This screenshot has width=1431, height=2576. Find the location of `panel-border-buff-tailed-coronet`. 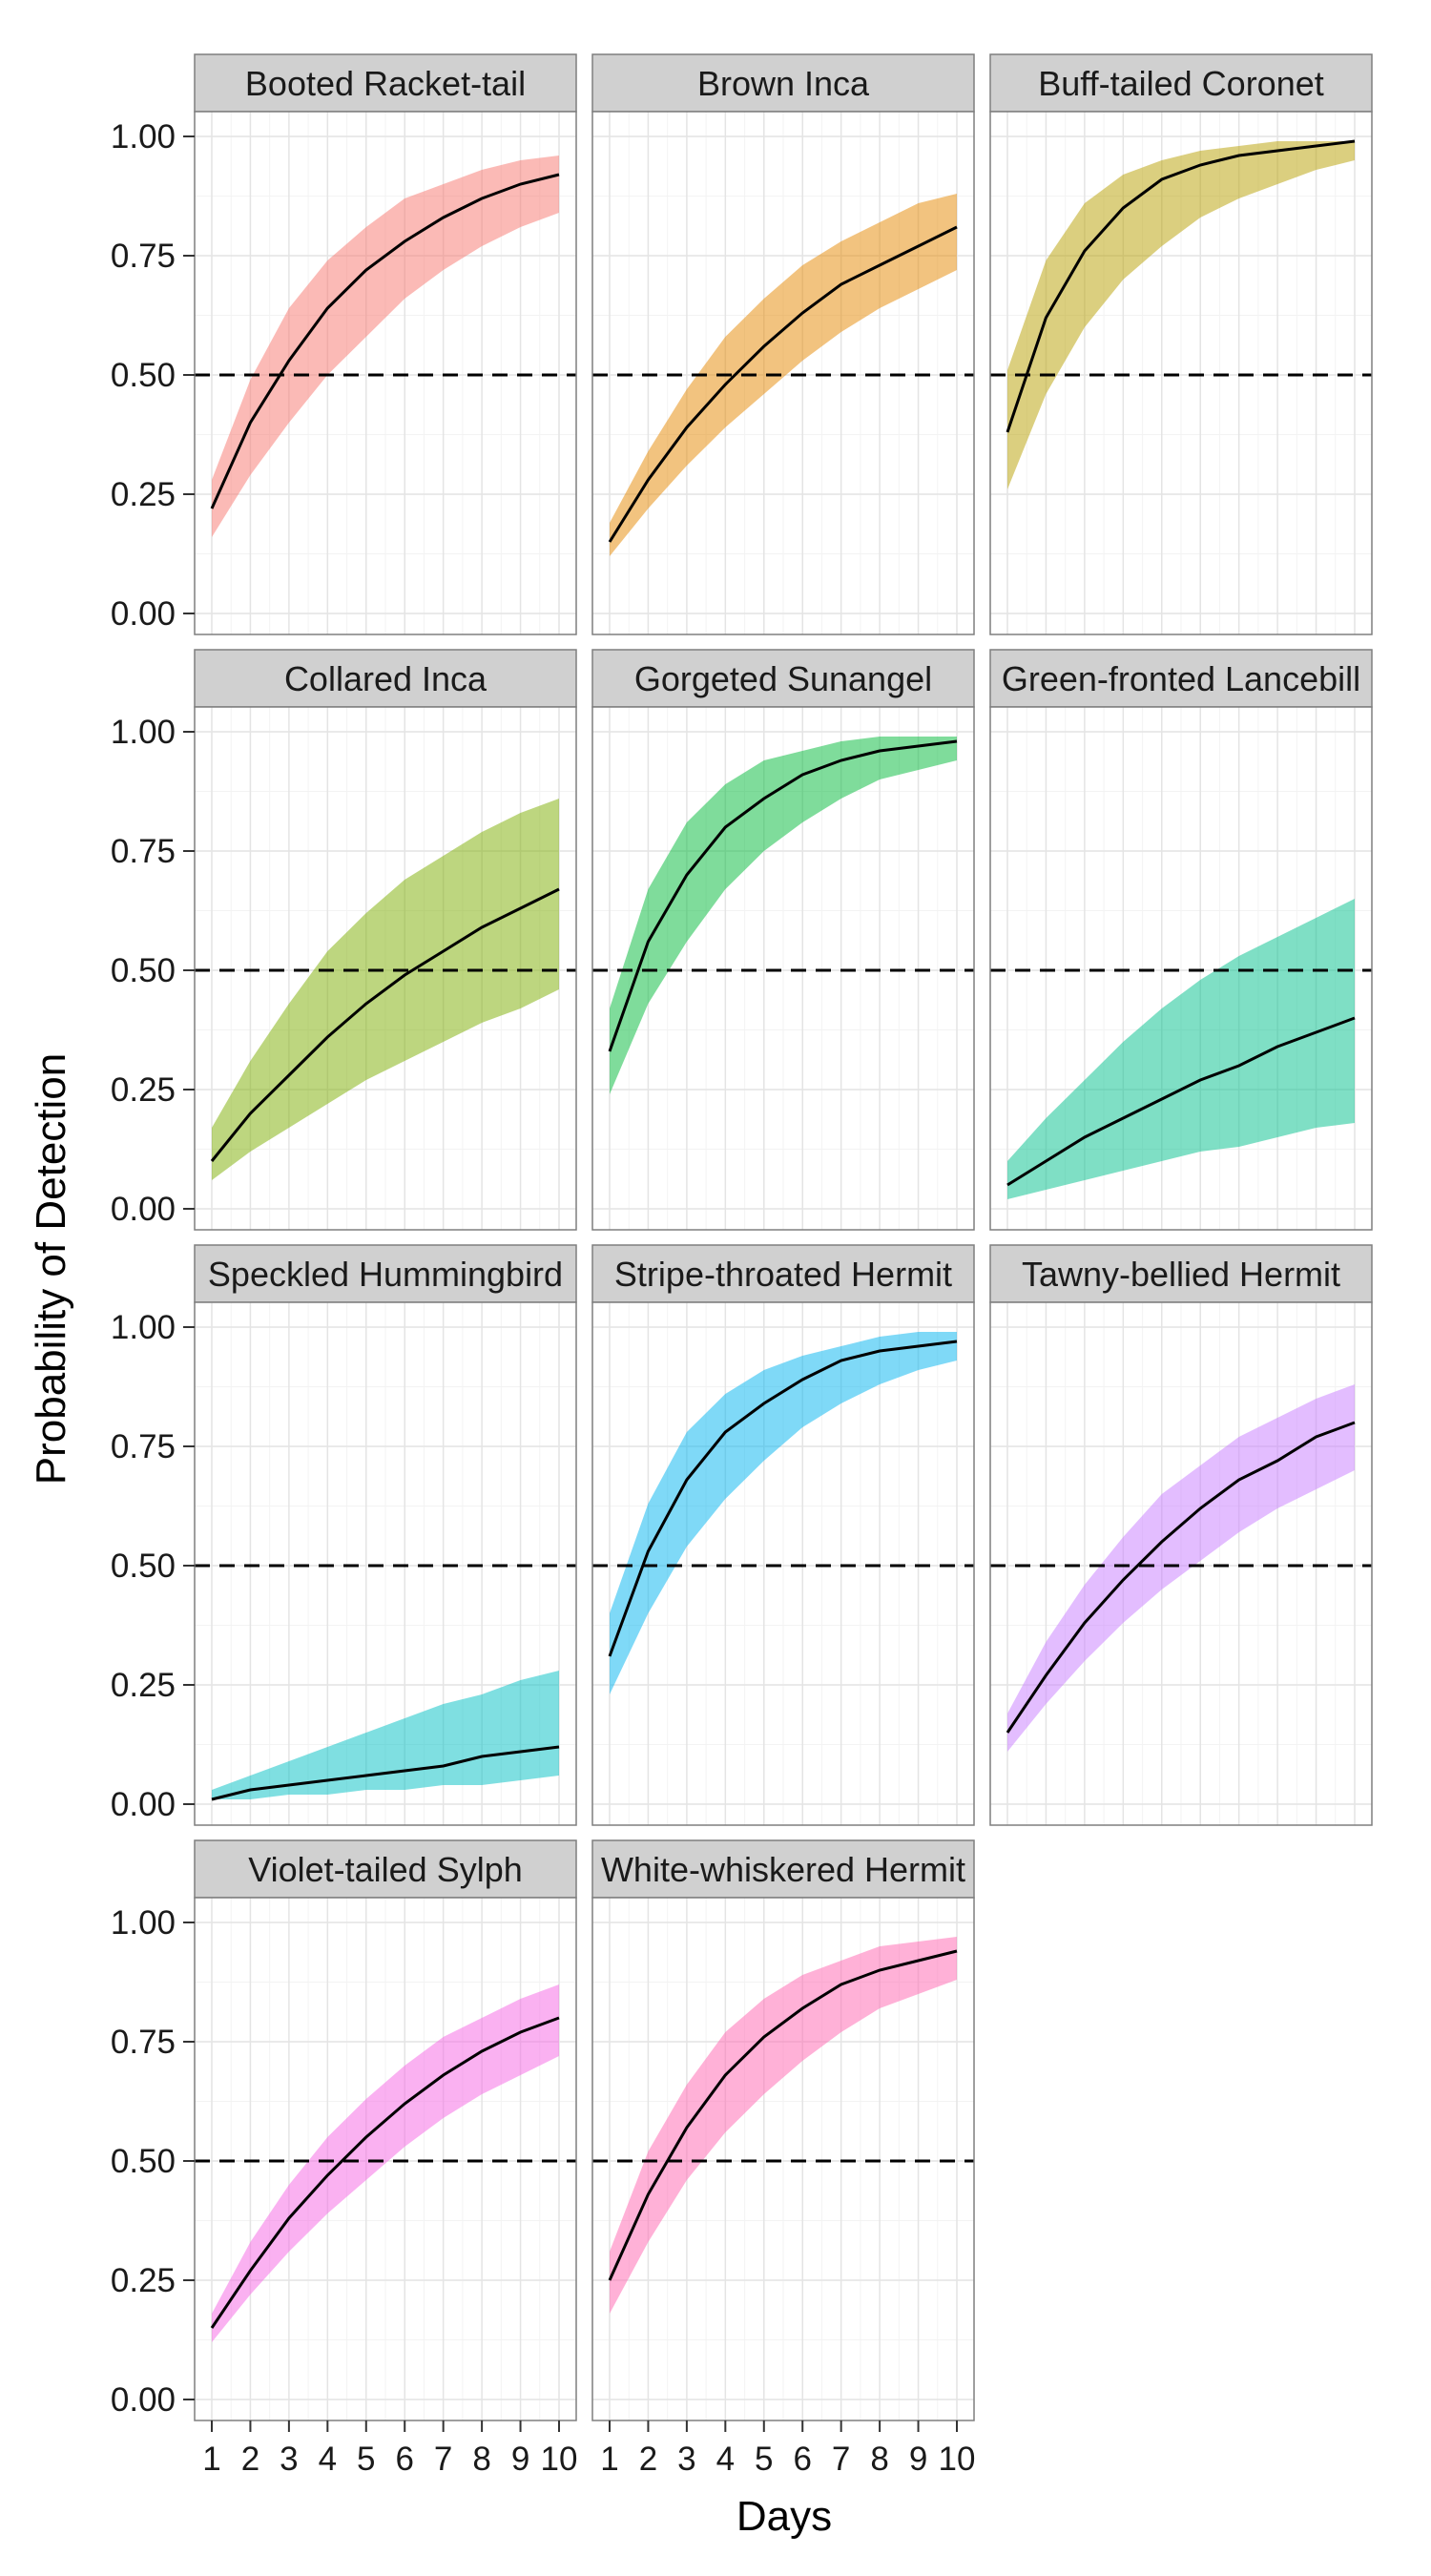

panel-border-buff-tailed-coronet is located at coordinates (1181, 373).